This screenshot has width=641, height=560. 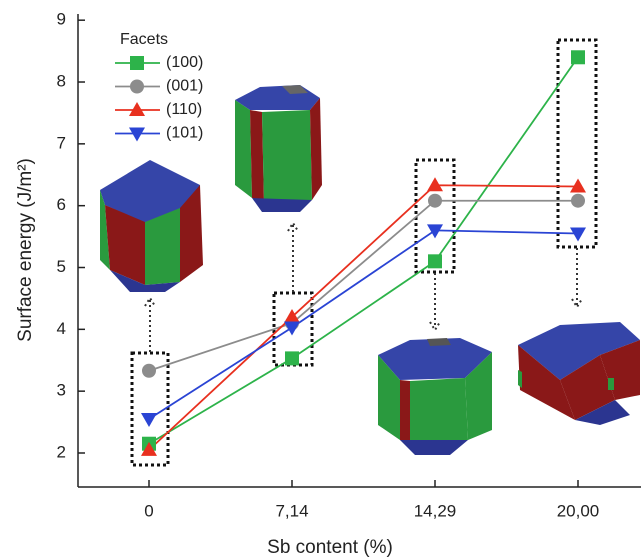 I want to click on x-axis-title: Sb content (%), so click(x=330, y=547).